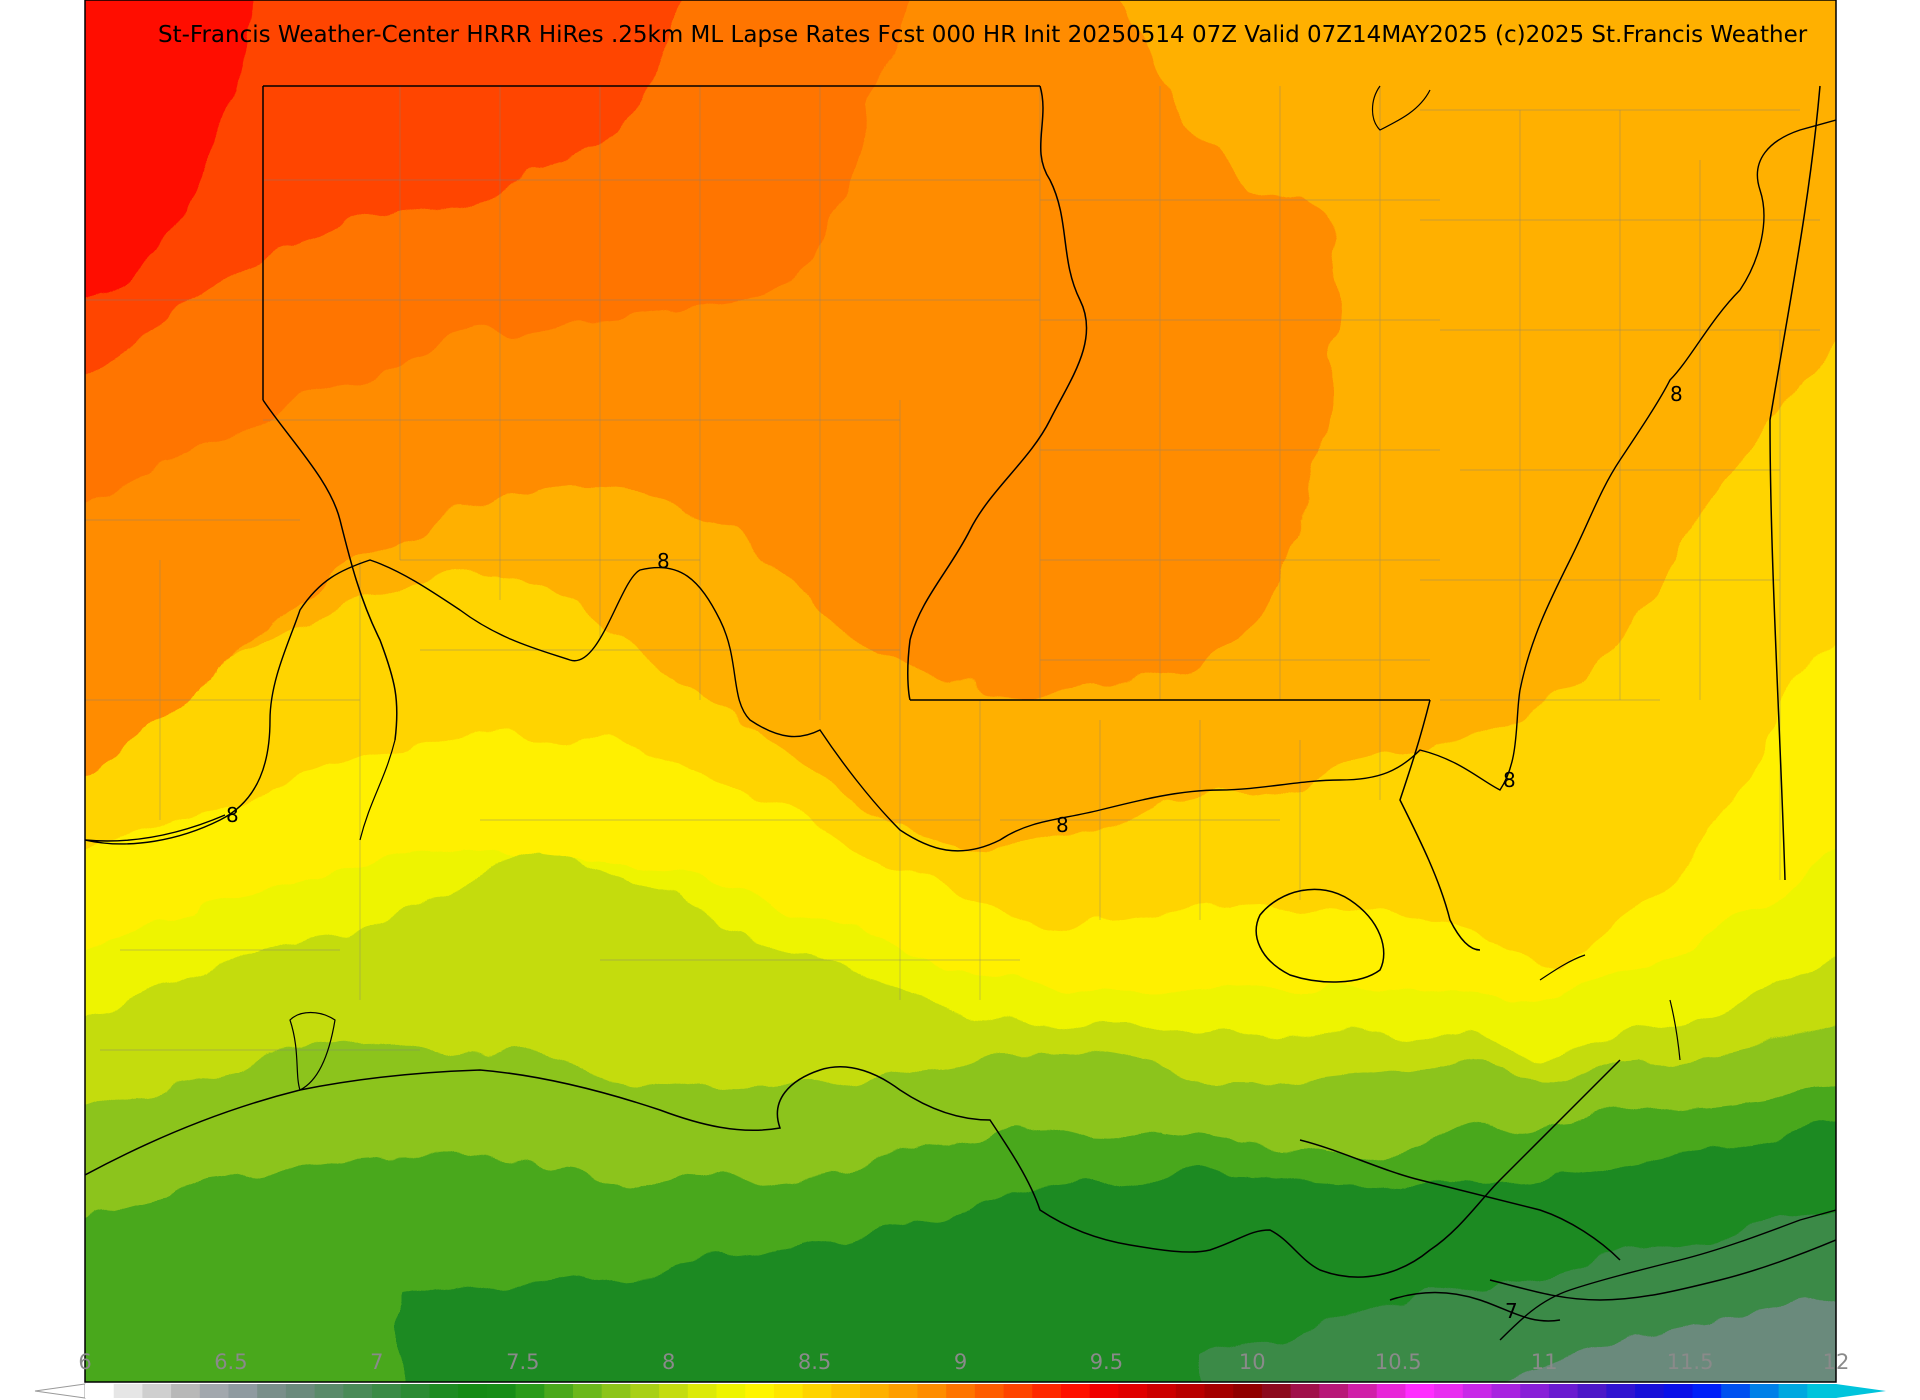  Describe the element at coordinates (1544, 1362) in the screenshot. I see `colorbar-tick-label: 11` at that location.